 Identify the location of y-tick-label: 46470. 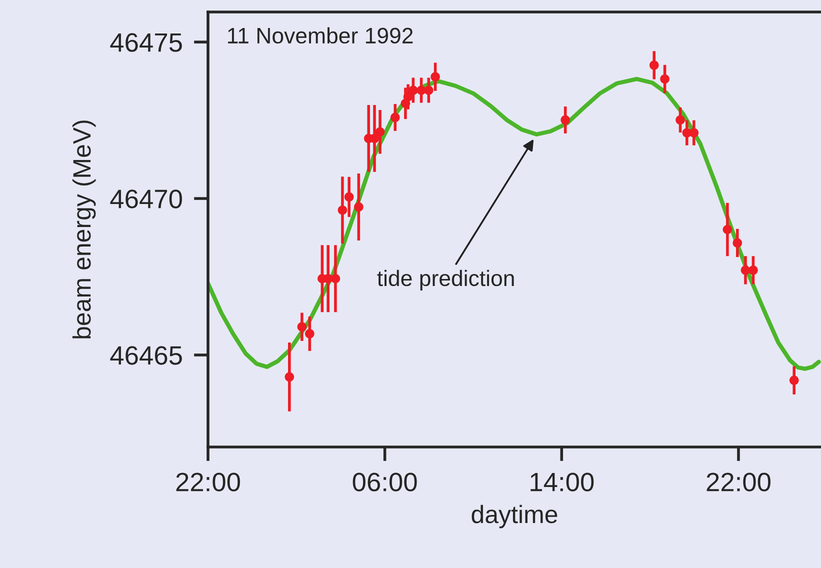
(146, 199).